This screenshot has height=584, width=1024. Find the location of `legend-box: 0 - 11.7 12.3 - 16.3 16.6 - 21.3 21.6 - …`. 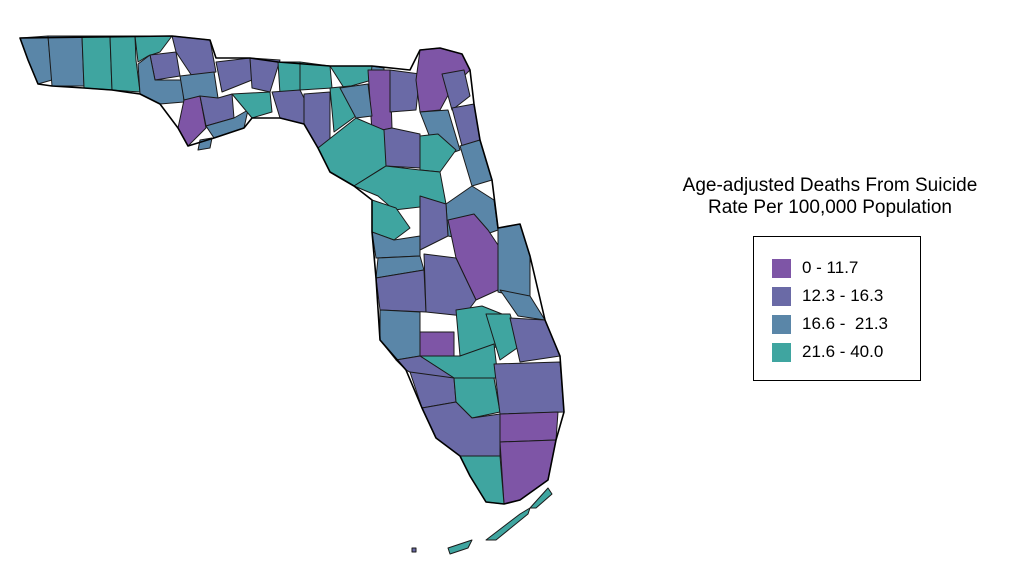

legend-box: 0 - 11.7 12.3 - 16.3 16.6 - 21.3 21.6 - … is located at coordinates (837, 308).